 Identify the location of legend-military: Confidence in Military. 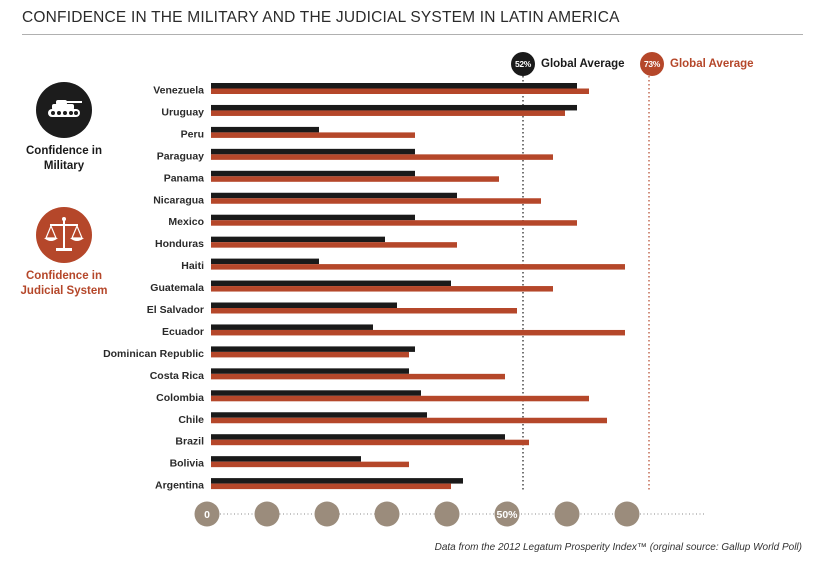
(64, 128).